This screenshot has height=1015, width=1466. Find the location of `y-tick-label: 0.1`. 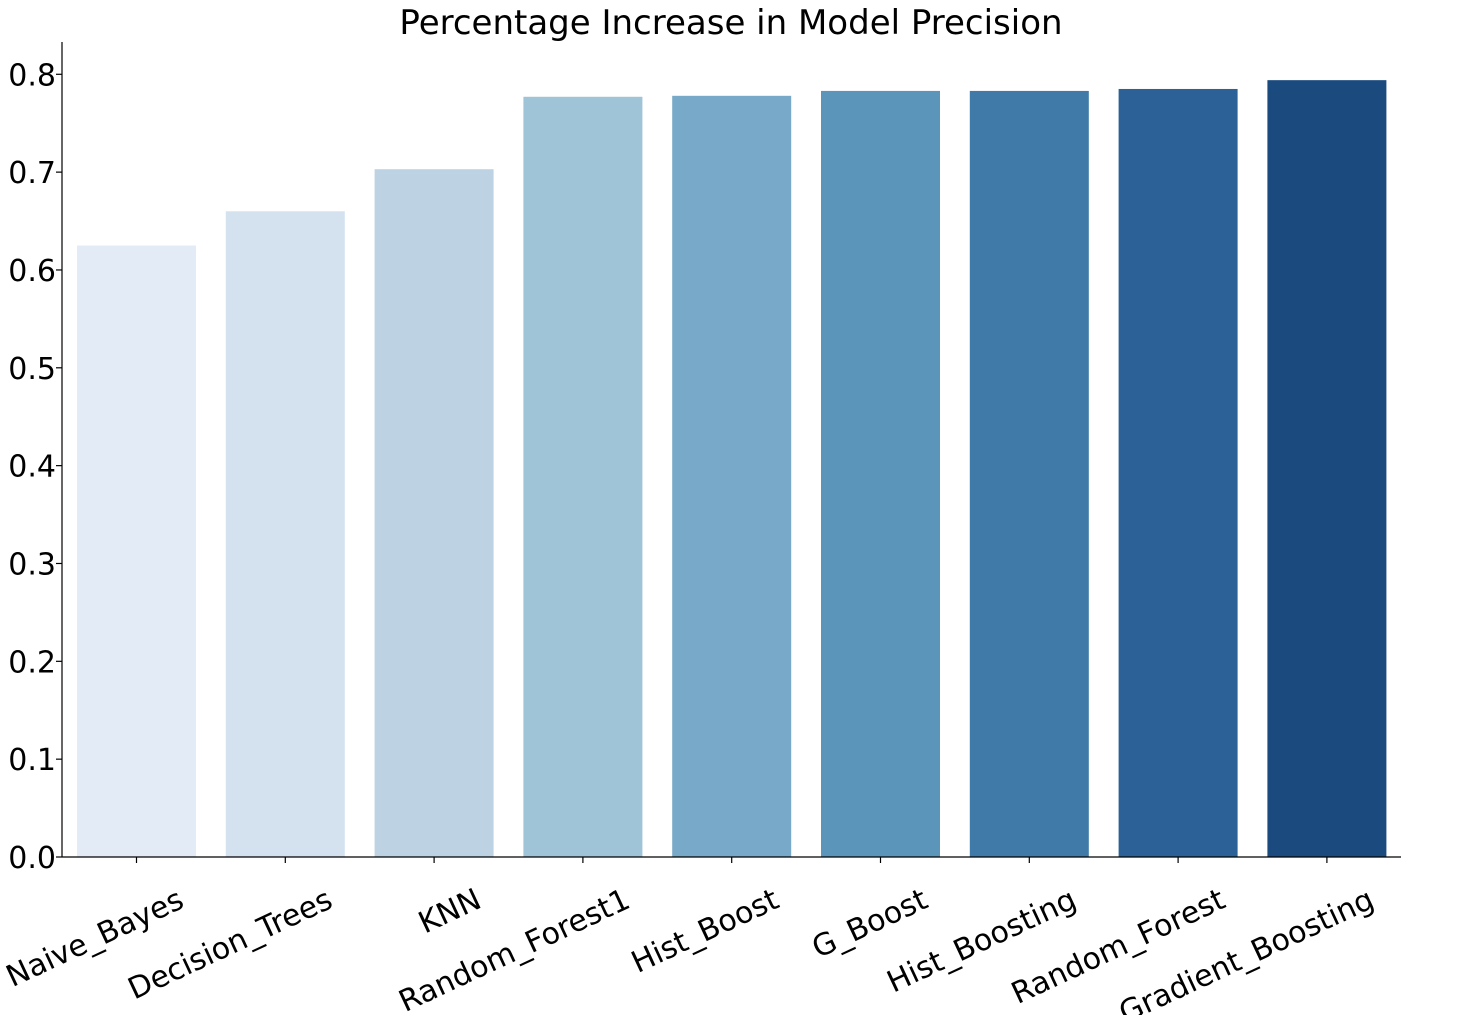

y-tick-label: 0.1 is located at coordinates (32, 760).